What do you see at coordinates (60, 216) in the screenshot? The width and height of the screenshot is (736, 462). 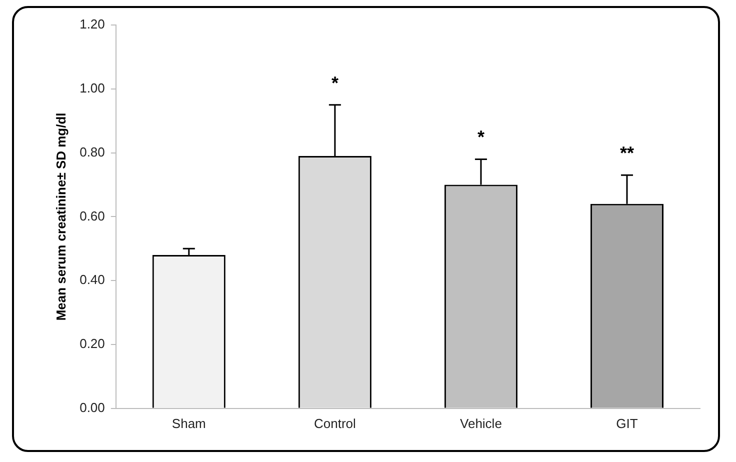 I see `y-axis-title: Mean serum creatinine± SD mg/dl` at bounding box center [60, 216].